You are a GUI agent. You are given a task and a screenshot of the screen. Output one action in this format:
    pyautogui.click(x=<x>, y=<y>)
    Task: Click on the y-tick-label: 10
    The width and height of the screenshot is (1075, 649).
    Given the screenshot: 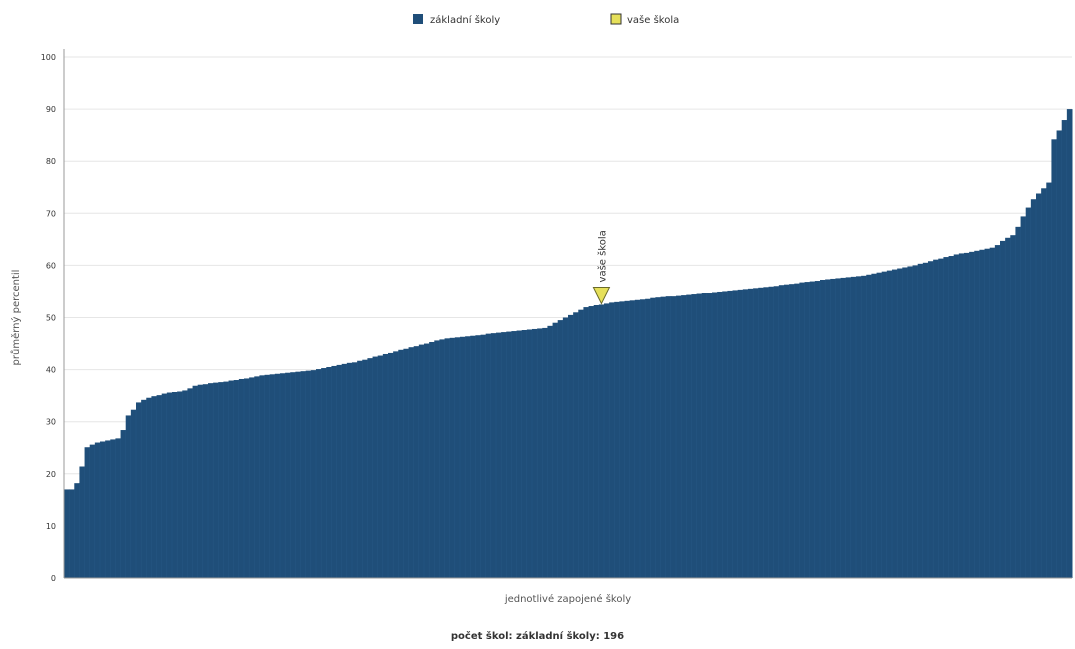 What is the action you would take?
    pyautogui.click(x=51, y=526)
    